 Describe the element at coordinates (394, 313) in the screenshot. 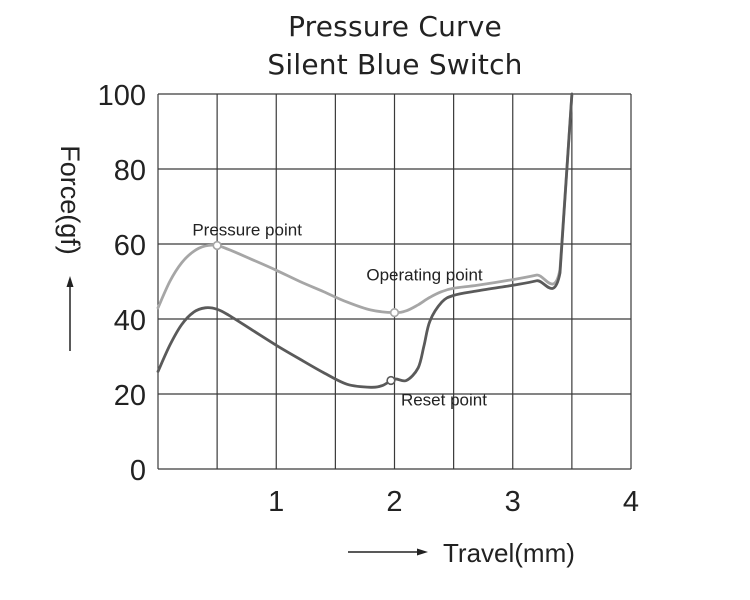

I see `operating-point-marker` at that location.